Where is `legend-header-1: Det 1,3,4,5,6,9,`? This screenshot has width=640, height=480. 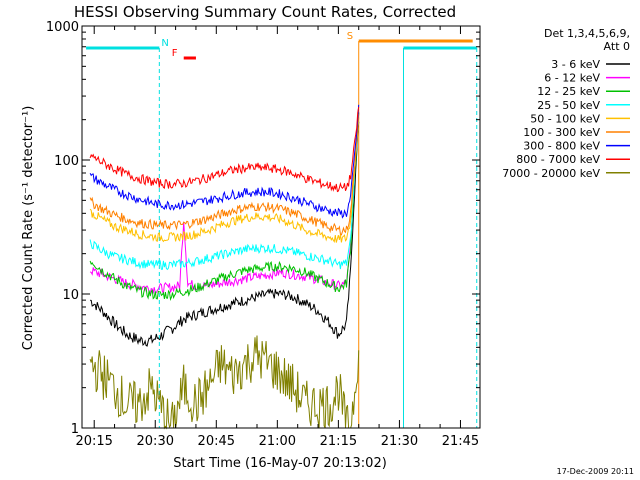 legend-header-1: Det 1,3,4,5,6,9, is located at coordinates (587, 33).